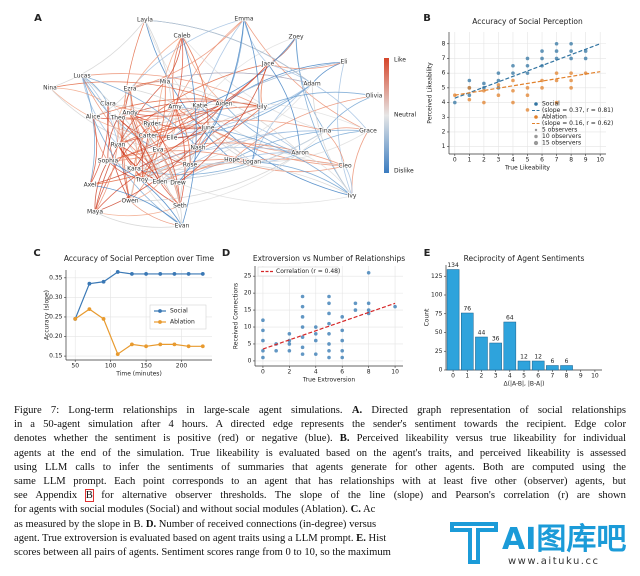 The width and height of the screenshot is (640, 576). What do you see at coordinates (172, 138) in the screenshot?
I see `node-label: Elle` at bounding box center [172, 138].